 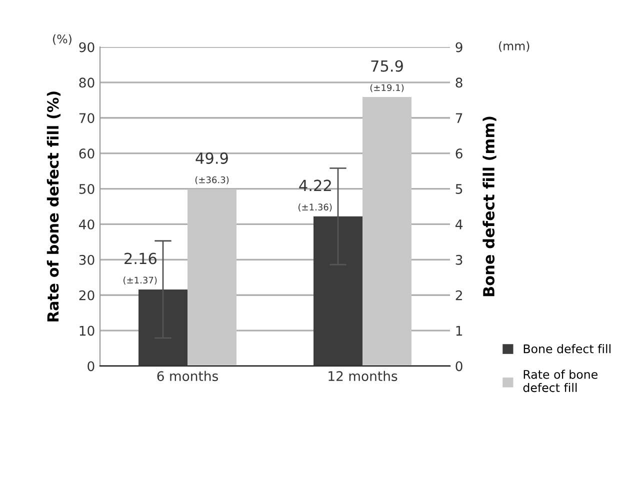 I want to click on y-tick-label: 50, so click(x=86, y=189).